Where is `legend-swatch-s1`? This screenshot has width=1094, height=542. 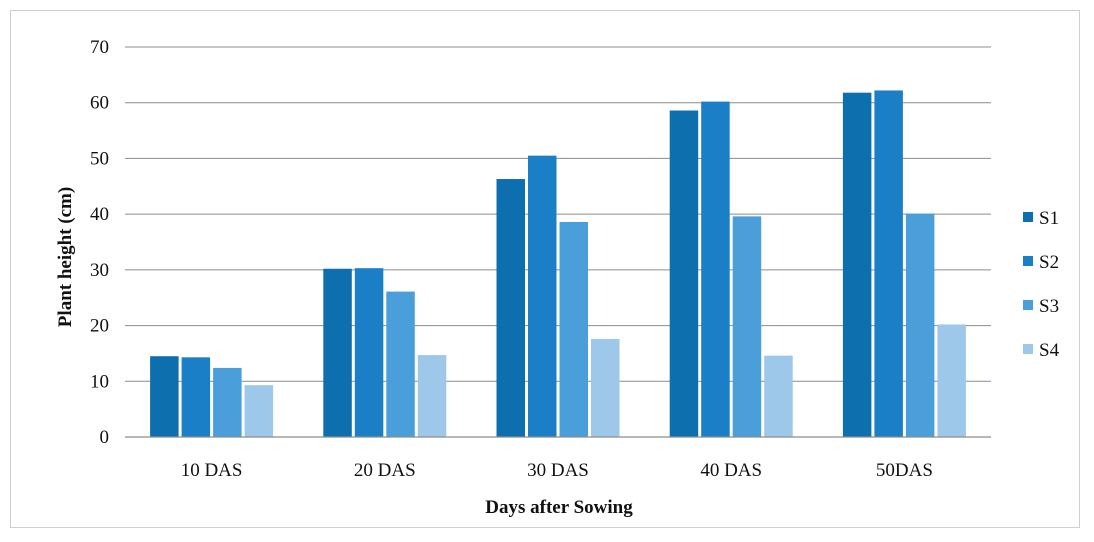 legend-swatch-s1 is located at coordinates (1028, 217).